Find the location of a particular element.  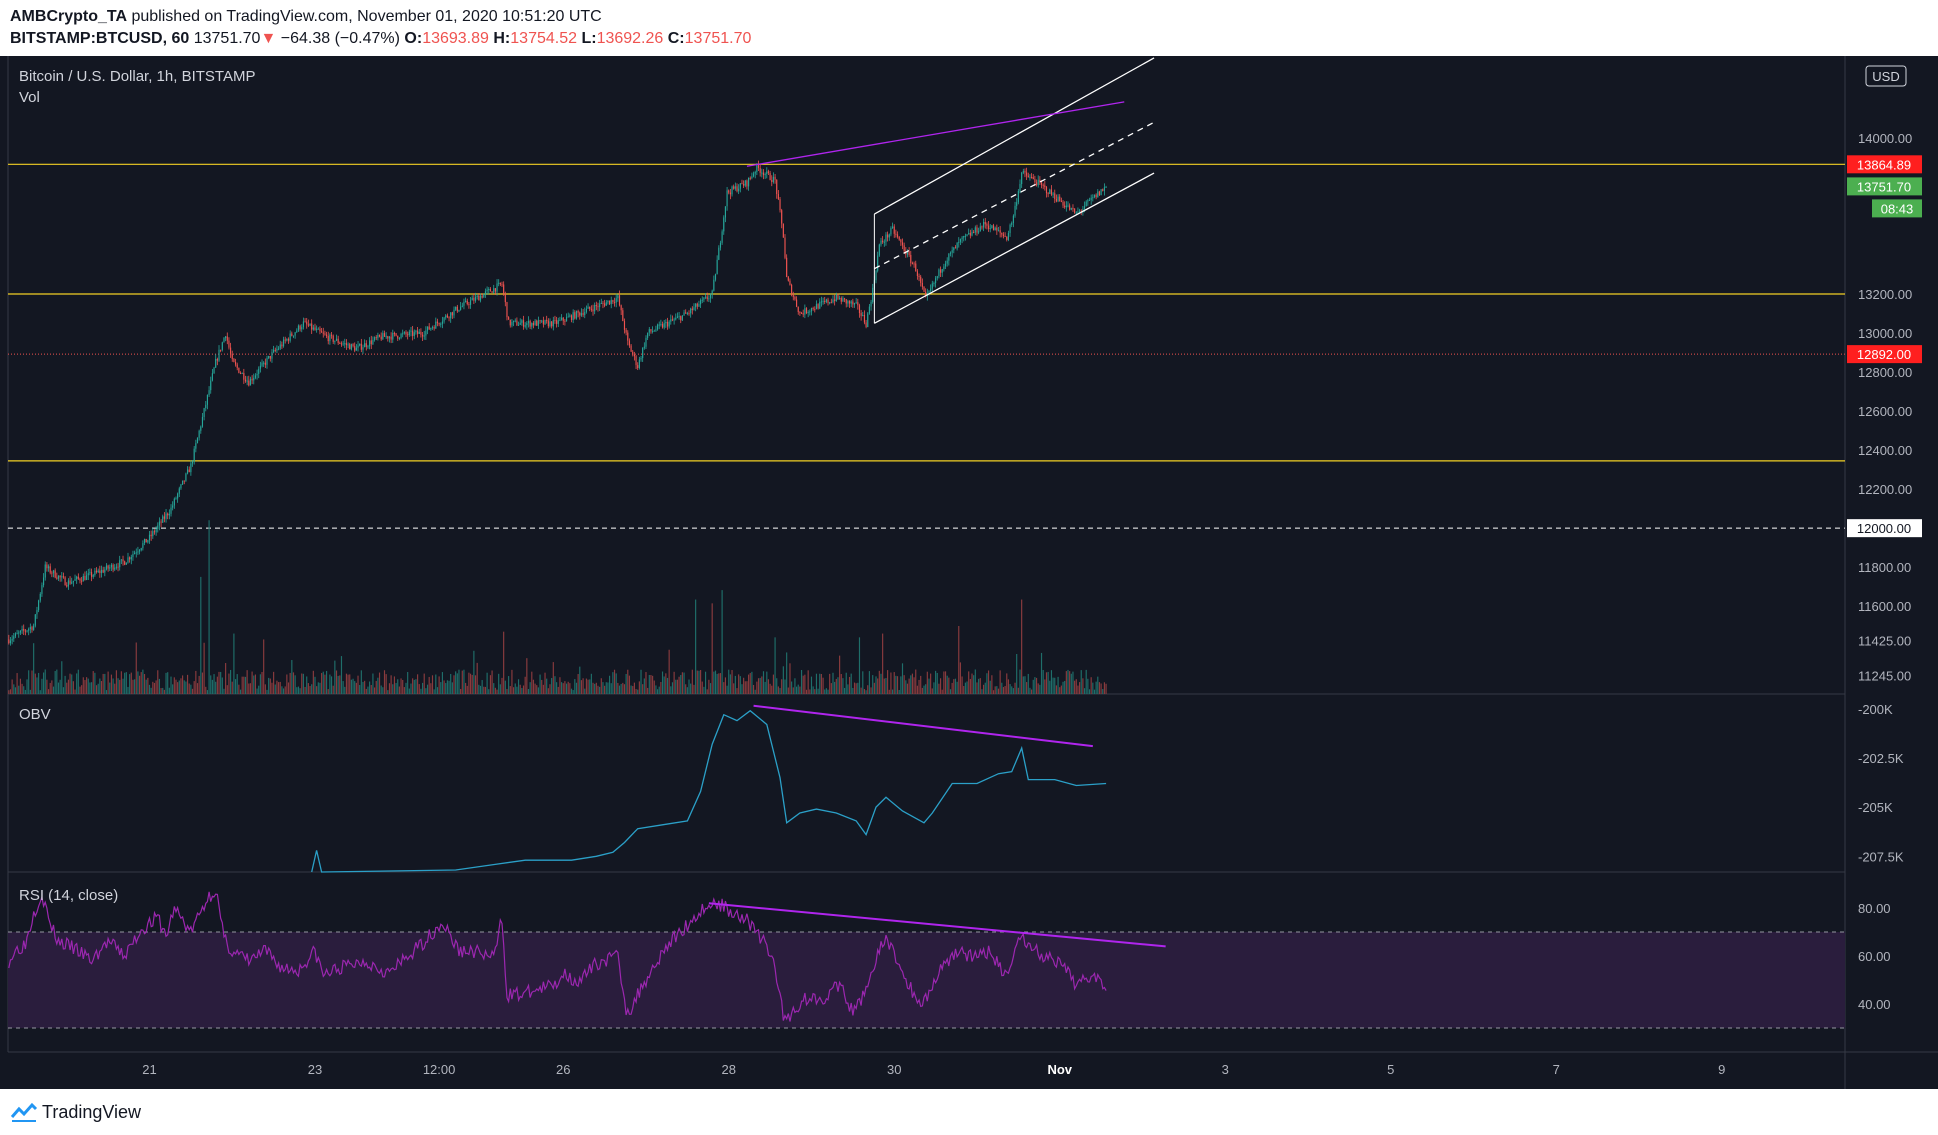

ascending-channel is located at coordinates (1014, 190).